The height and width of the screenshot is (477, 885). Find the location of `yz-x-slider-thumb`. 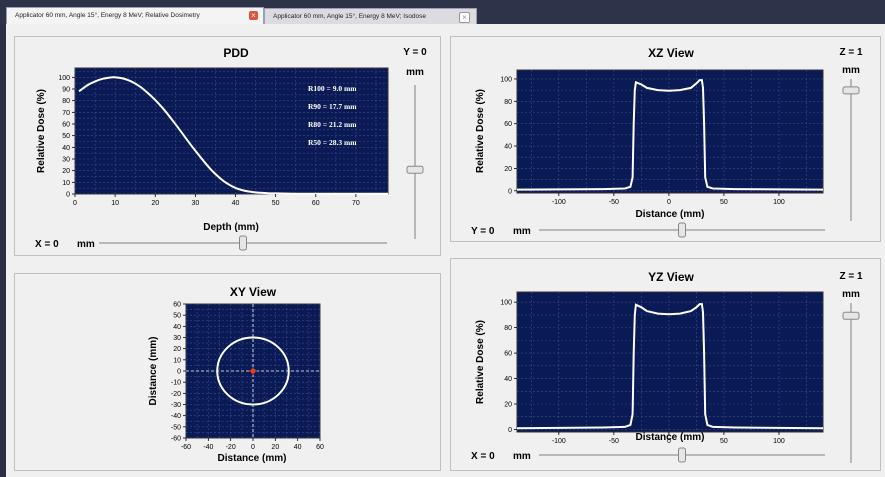

yz-x-slider-thumb is located at coordinates (682, 455).